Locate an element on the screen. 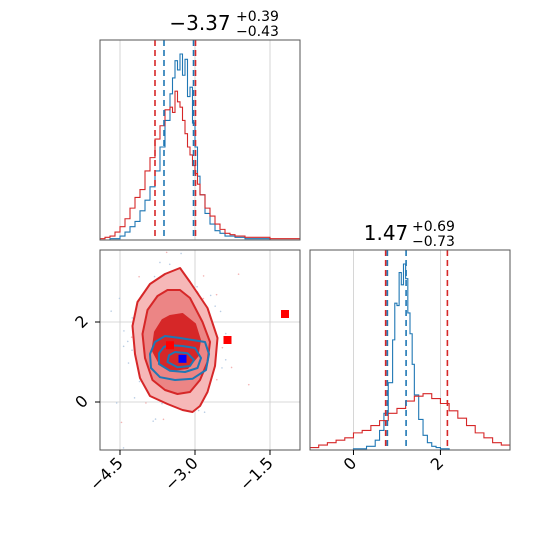  panel-bottom-right-frame is located at coordinates (410, 350).